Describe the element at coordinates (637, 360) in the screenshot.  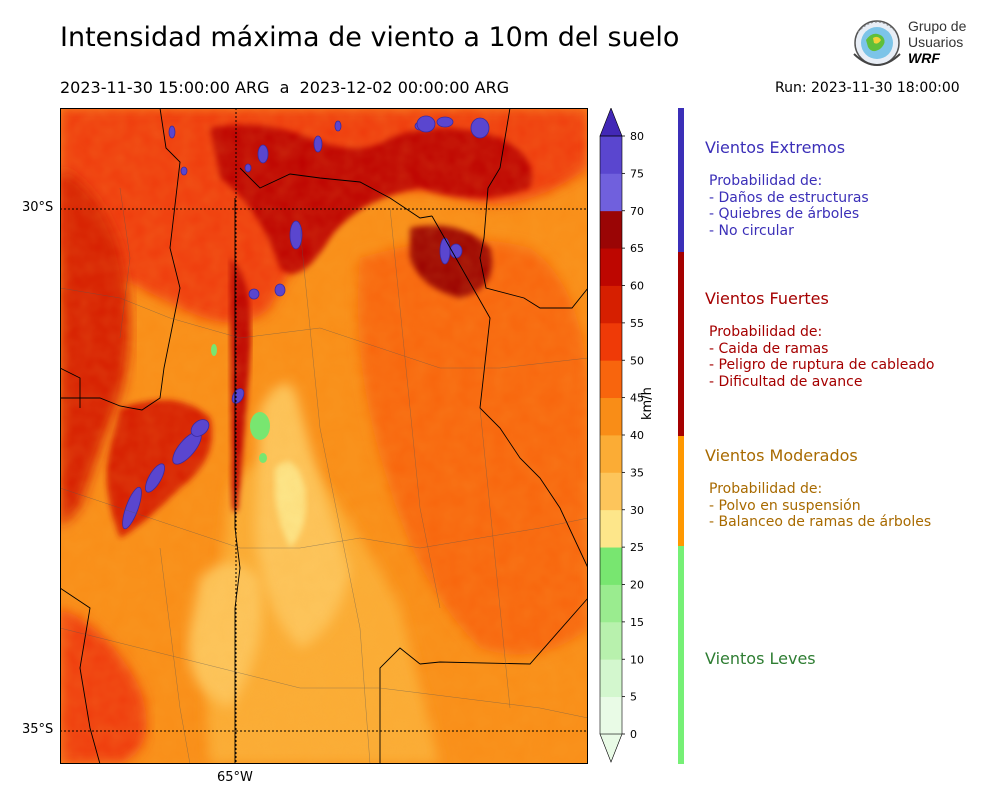
I see `colorbar-tick-label: 50` at that location.